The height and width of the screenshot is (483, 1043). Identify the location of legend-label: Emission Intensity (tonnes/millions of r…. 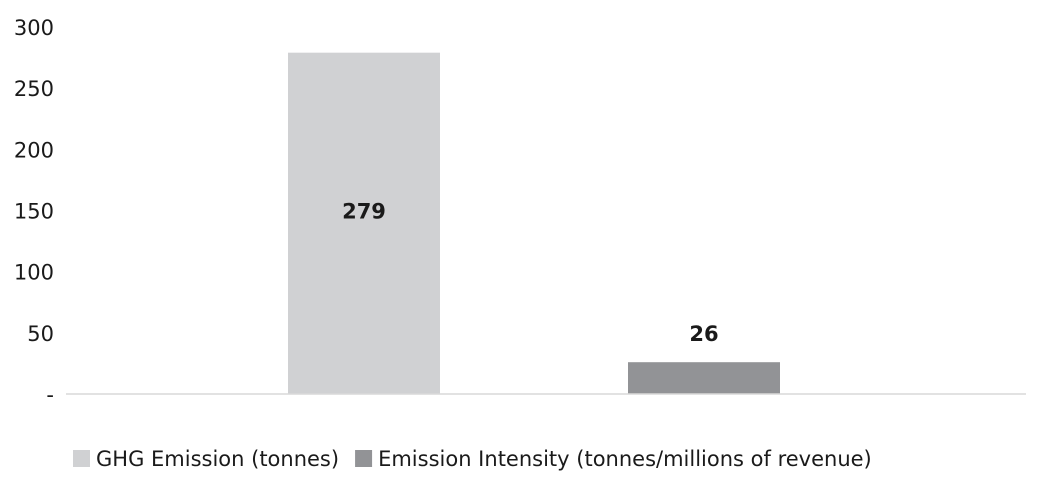
(625, 459).